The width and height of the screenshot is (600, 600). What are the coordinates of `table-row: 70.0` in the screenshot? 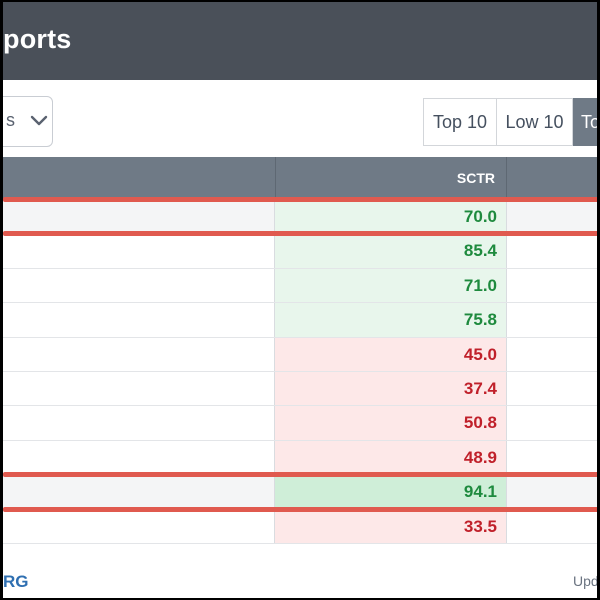 It's located at (300, 217).